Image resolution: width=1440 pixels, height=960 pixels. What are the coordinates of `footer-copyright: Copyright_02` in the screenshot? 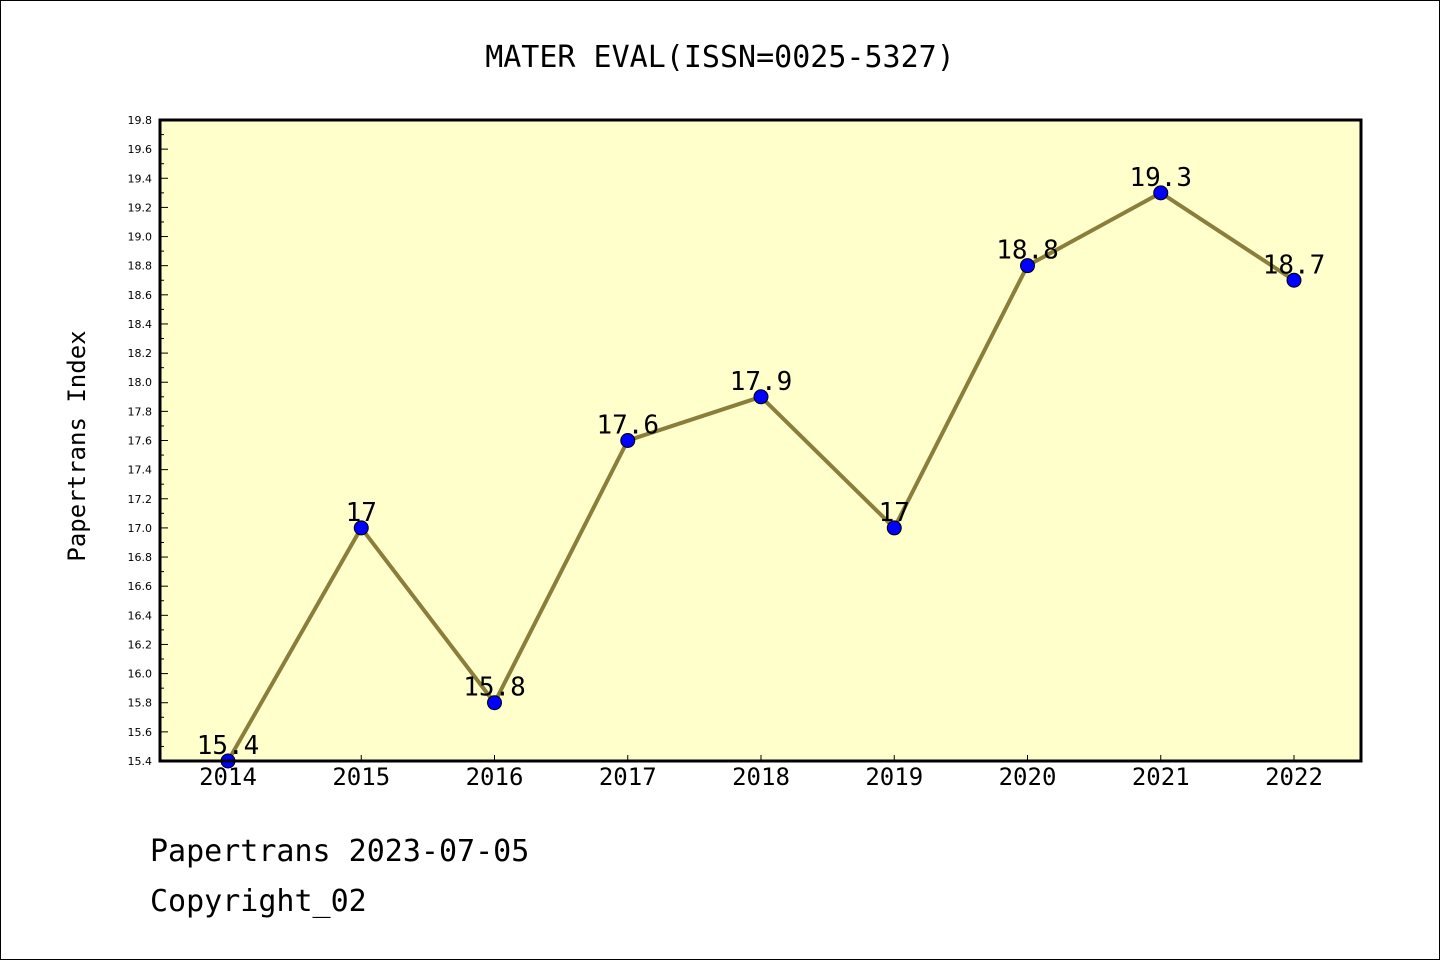 It's located at (258, 901).